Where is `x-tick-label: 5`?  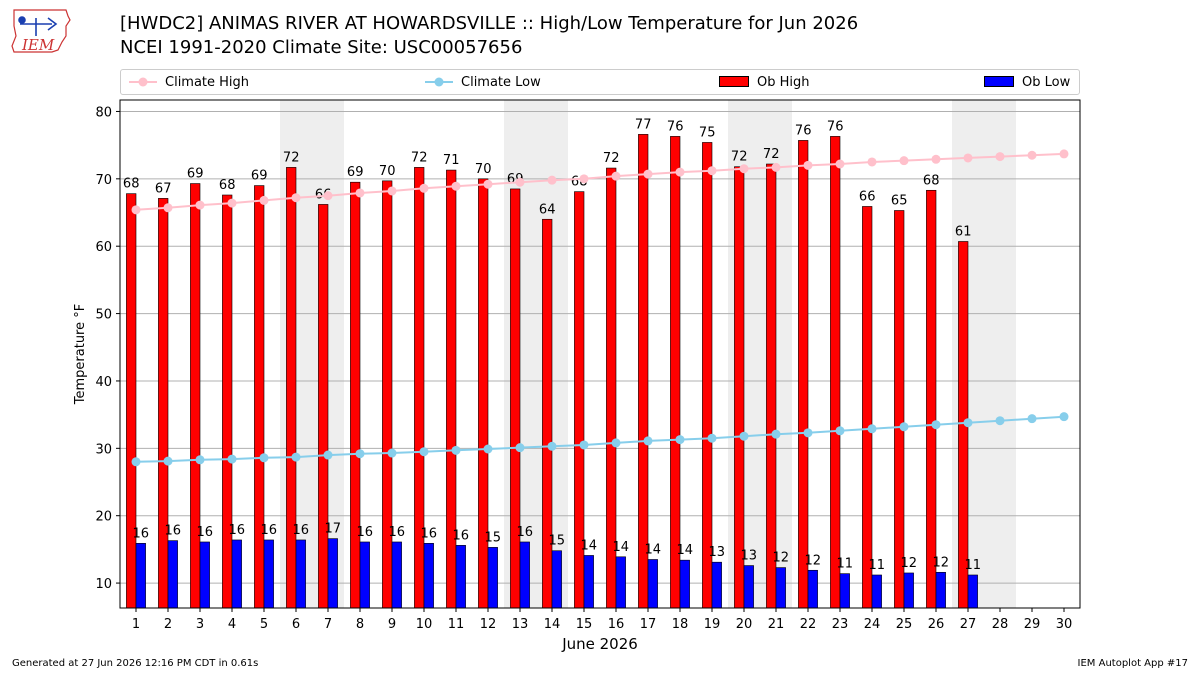 x-tick-label: 5 is located at coordinates (264, 624).